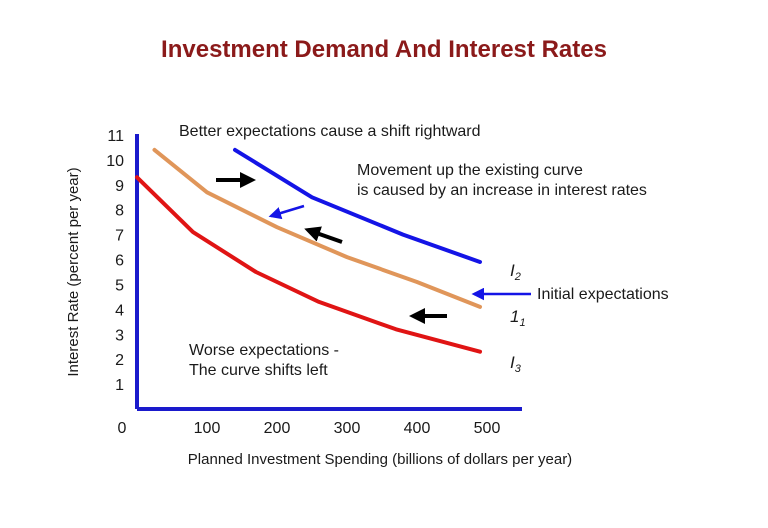 The height and width of the screenshot is (528, 768). I want to click on series-label-i1: 11, so click(518, 318).